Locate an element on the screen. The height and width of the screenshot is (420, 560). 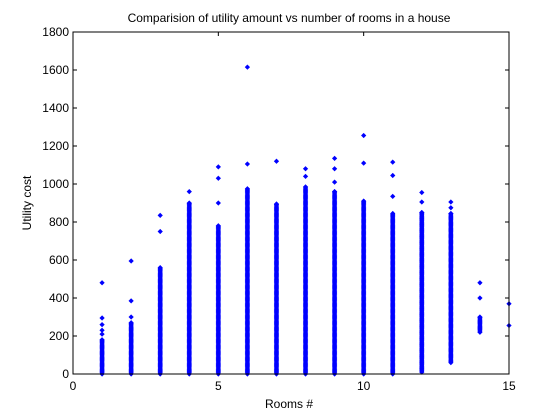
y-tick-label: 400 is located at coordinates (59, 298).